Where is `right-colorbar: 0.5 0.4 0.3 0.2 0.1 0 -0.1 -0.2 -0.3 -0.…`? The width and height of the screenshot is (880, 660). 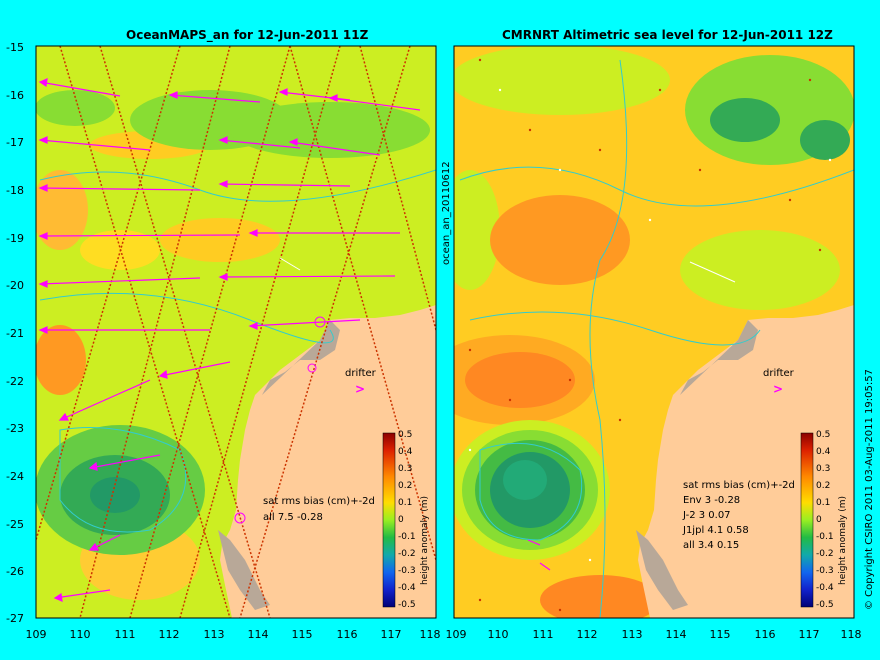
right-colorbar: 0.5 0.4 0.3 0.2 0.1 0 -0.1 -0.2 -0.3 -0.… is located at coordinates (824, 520).